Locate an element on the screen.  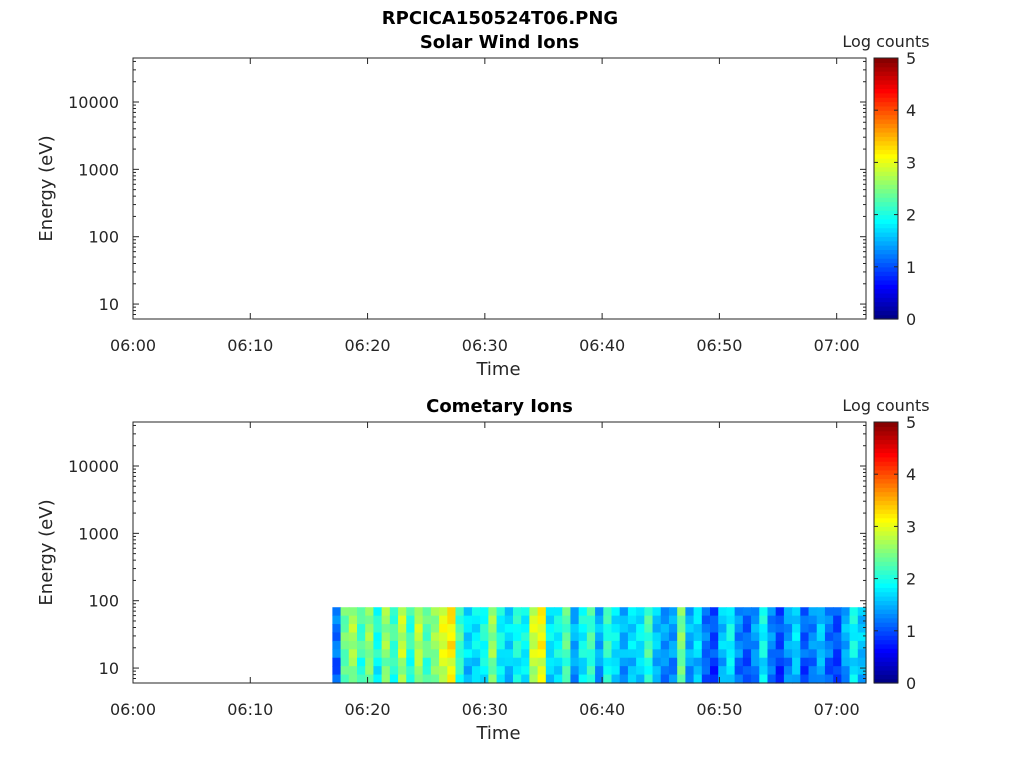
colorbar-tick-label: 3 is located at coordinates (911, 526).